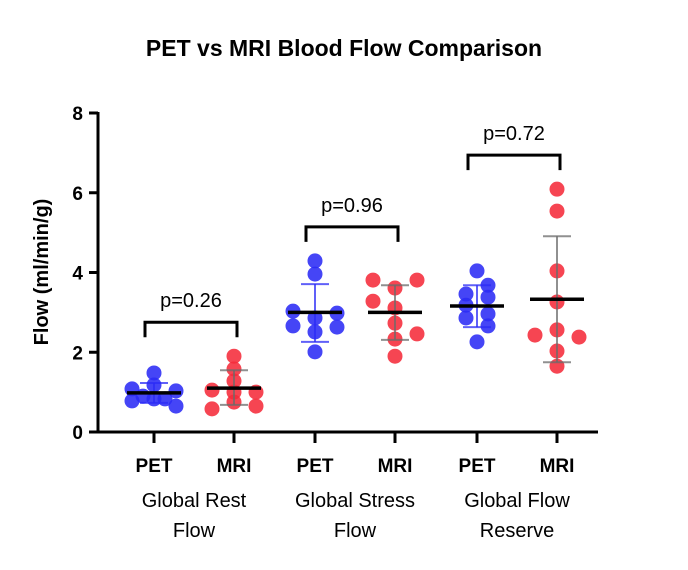 The width and height of the screenshot is (688, 570). What do you see at coordinates (517, 531) in the screenshot?
I see `group-label: Reserve` at bounding box center [517, 531].